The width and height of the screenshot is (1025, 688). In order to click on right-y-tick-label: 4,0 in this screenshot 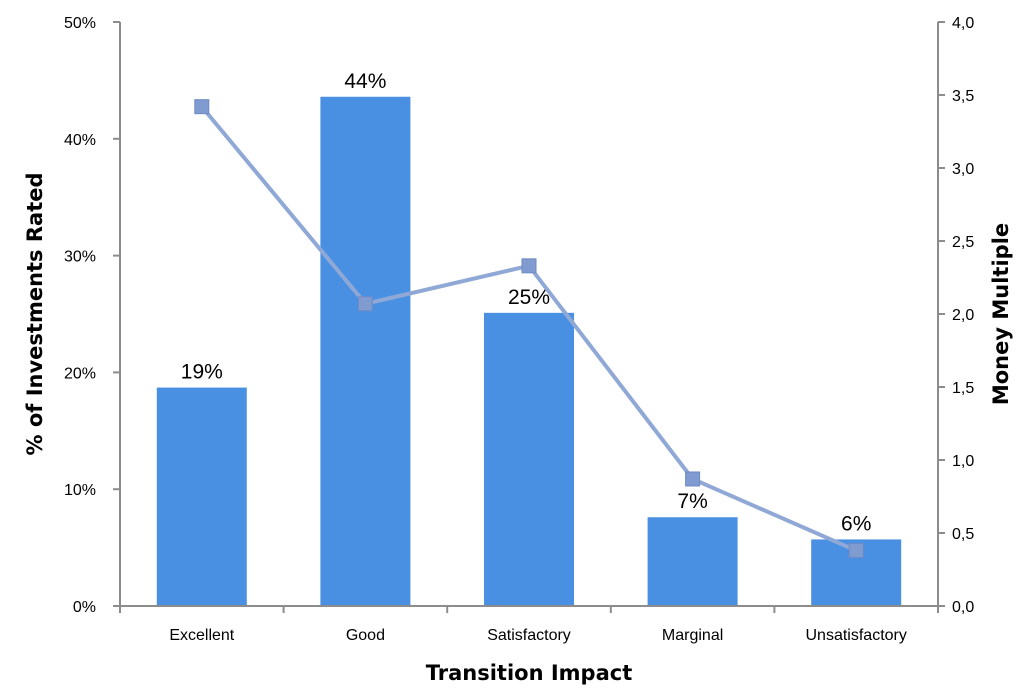, I will do `click(963, 23)`.